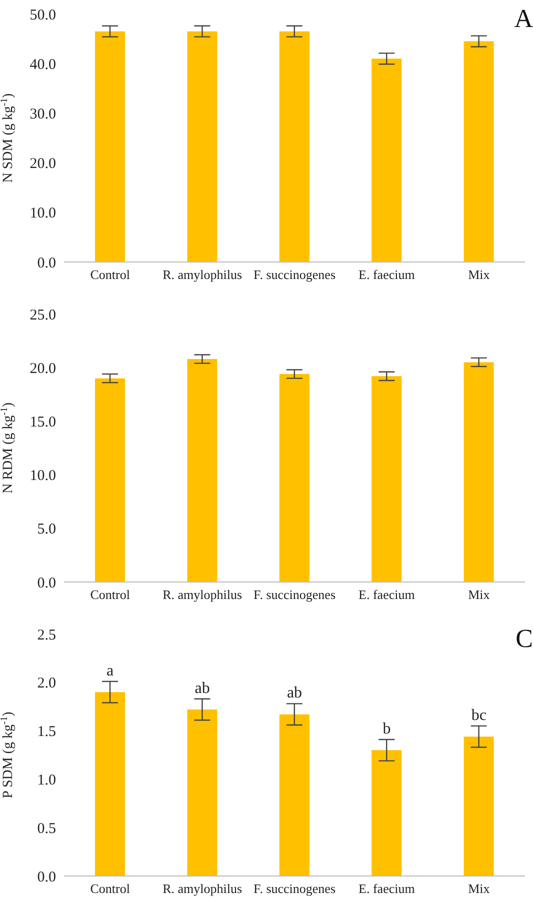 The image size is (533, 914). Describe the element at coordinates (43, 315) in the screenshot. I see `y-tick-label: 25.0` at that location.